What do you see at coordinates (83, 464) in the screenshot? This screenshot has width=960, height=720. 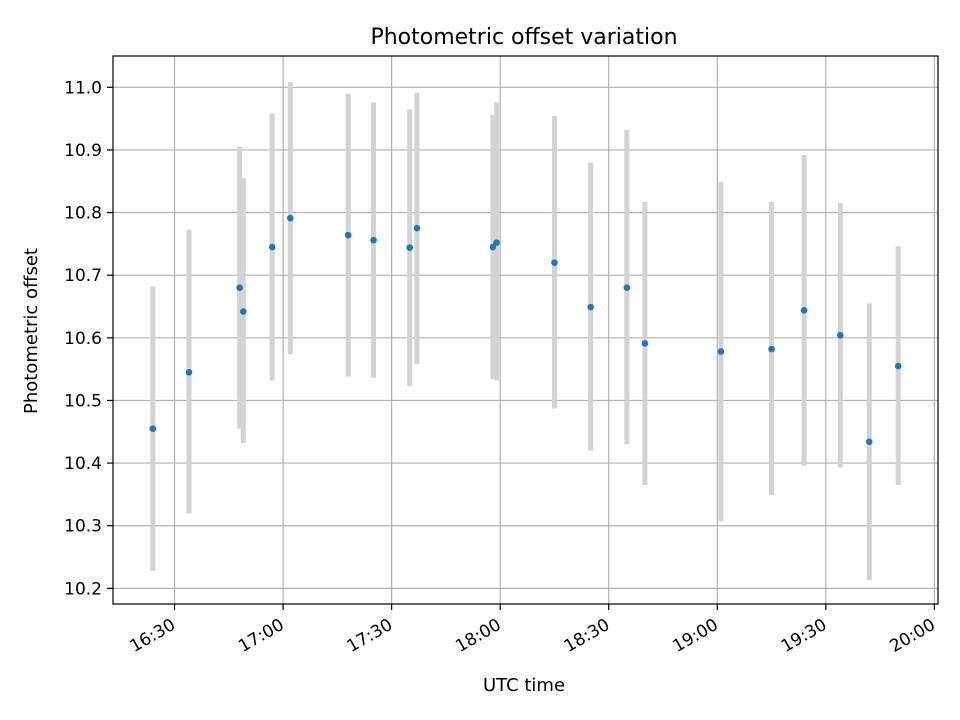 I see `y-tick-label: 10.4` at bounding box center [83, 464].